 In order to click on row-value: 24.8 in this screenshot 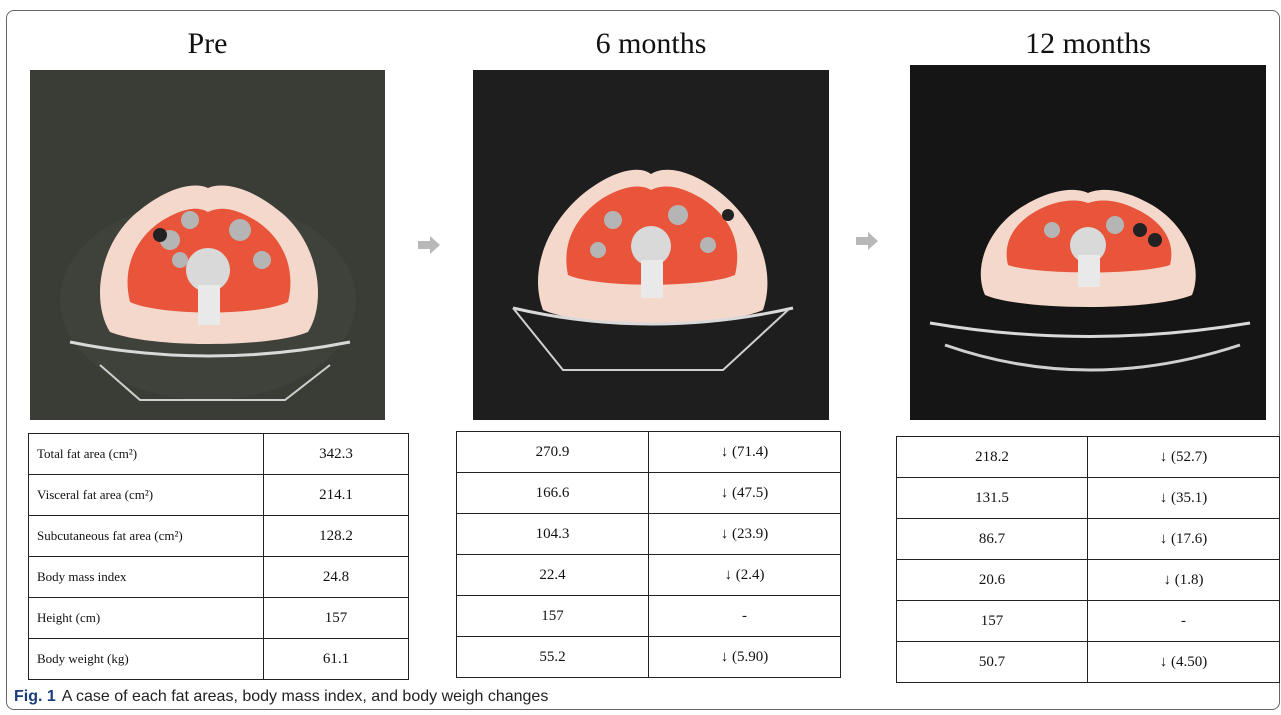, I will do `click(336, 577)`.